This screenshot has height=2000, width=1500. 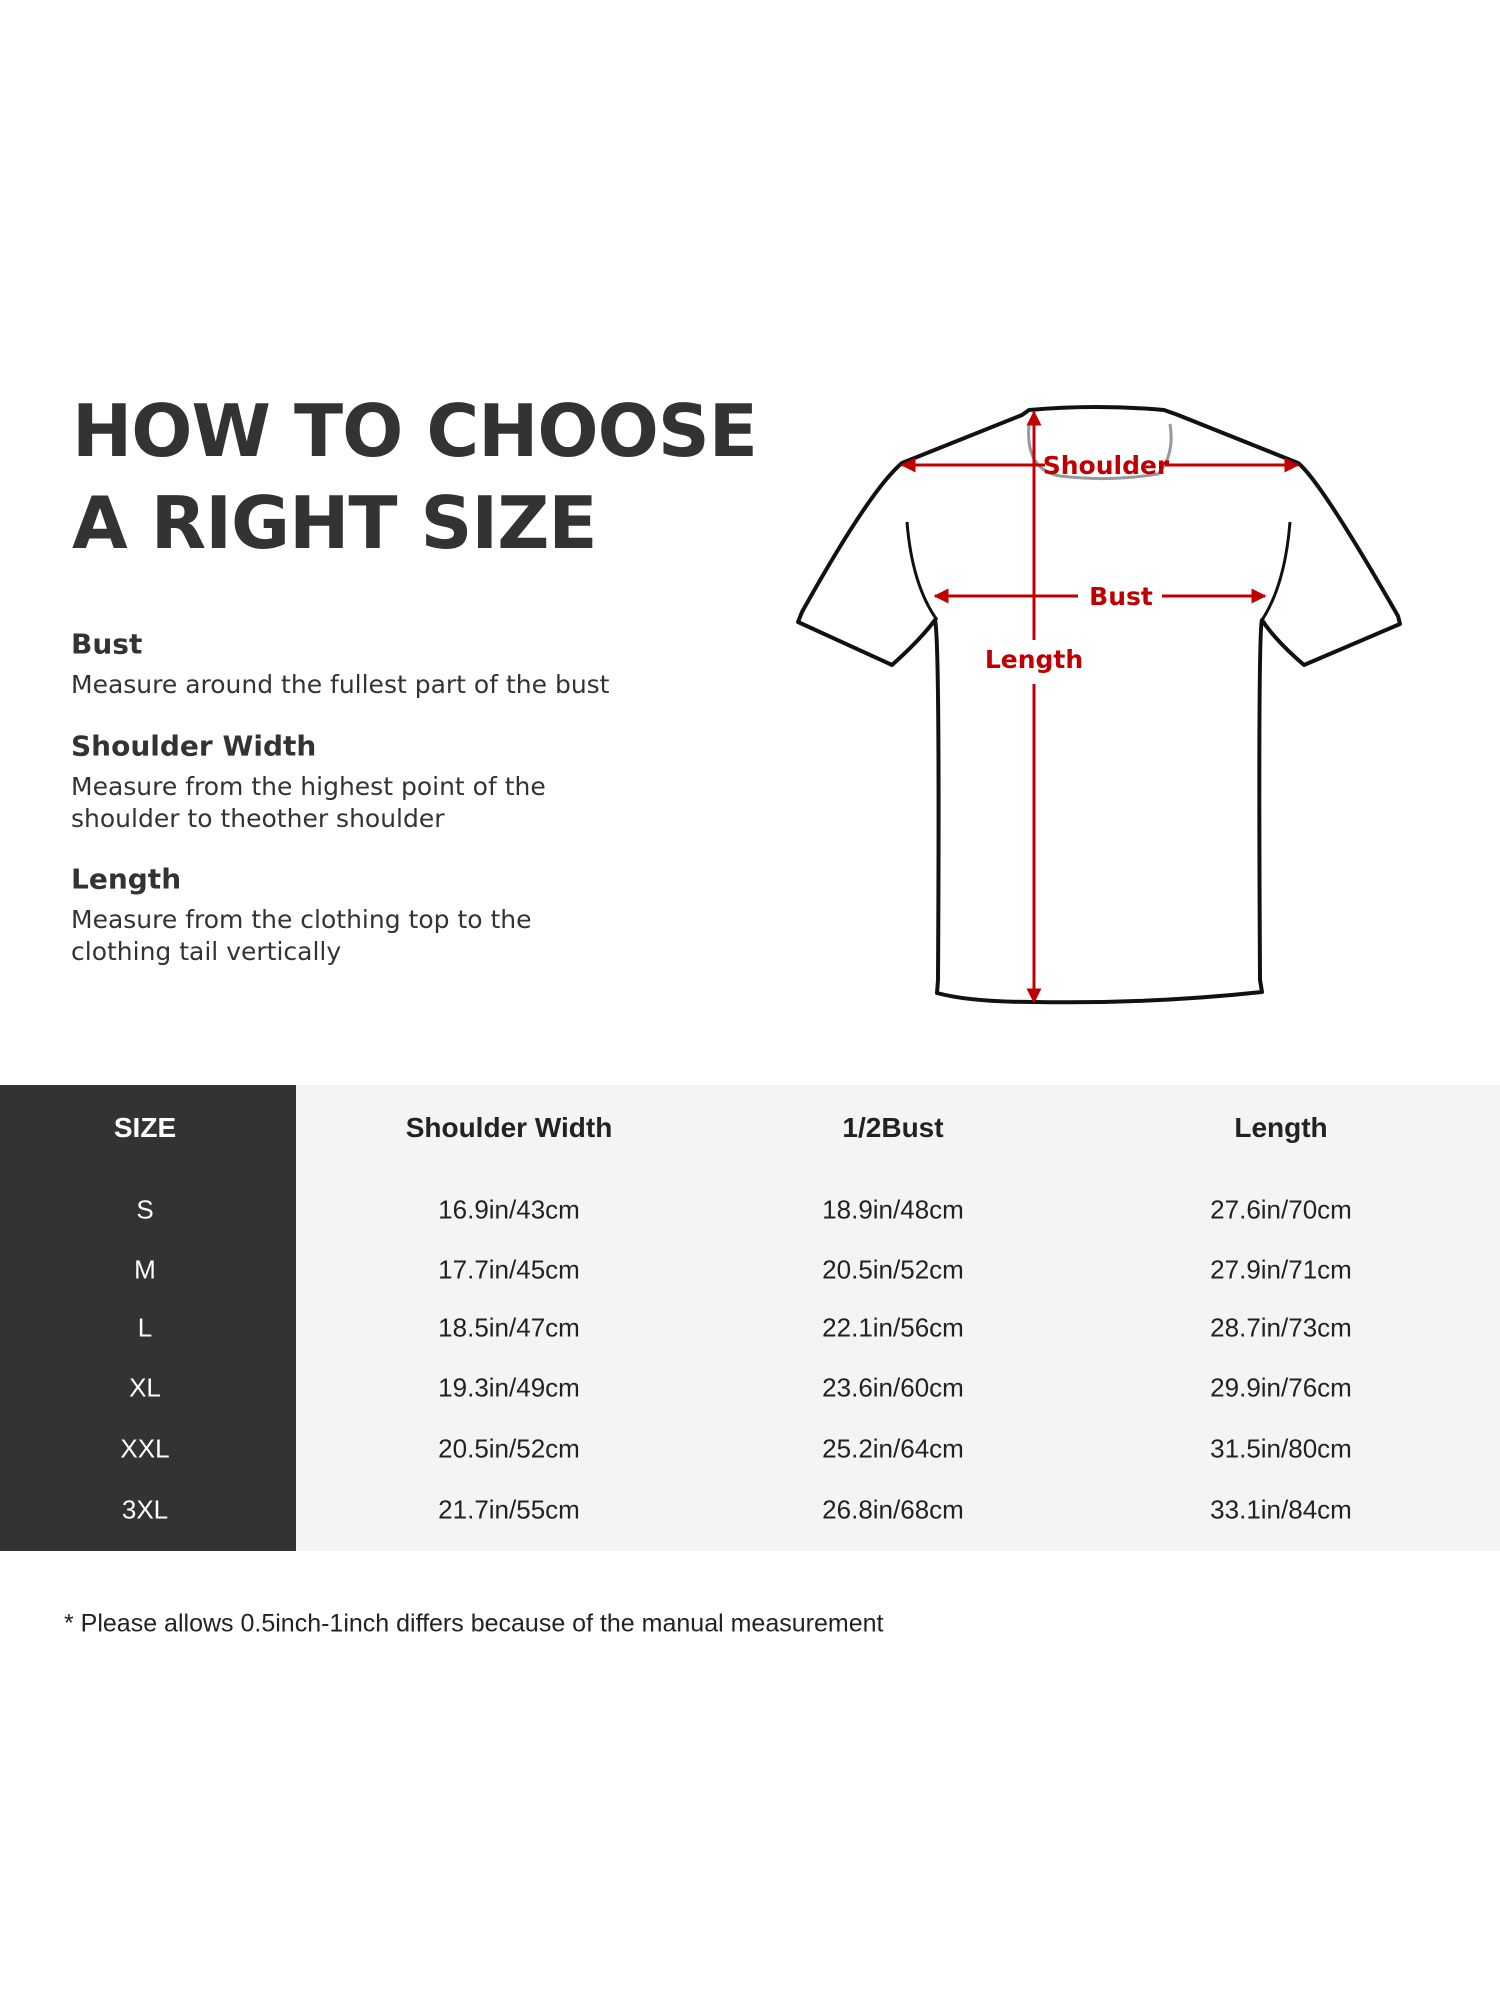 I want to click on tshirt-diagram: Shoulder Bust Length, so click(x=1099, y=705).